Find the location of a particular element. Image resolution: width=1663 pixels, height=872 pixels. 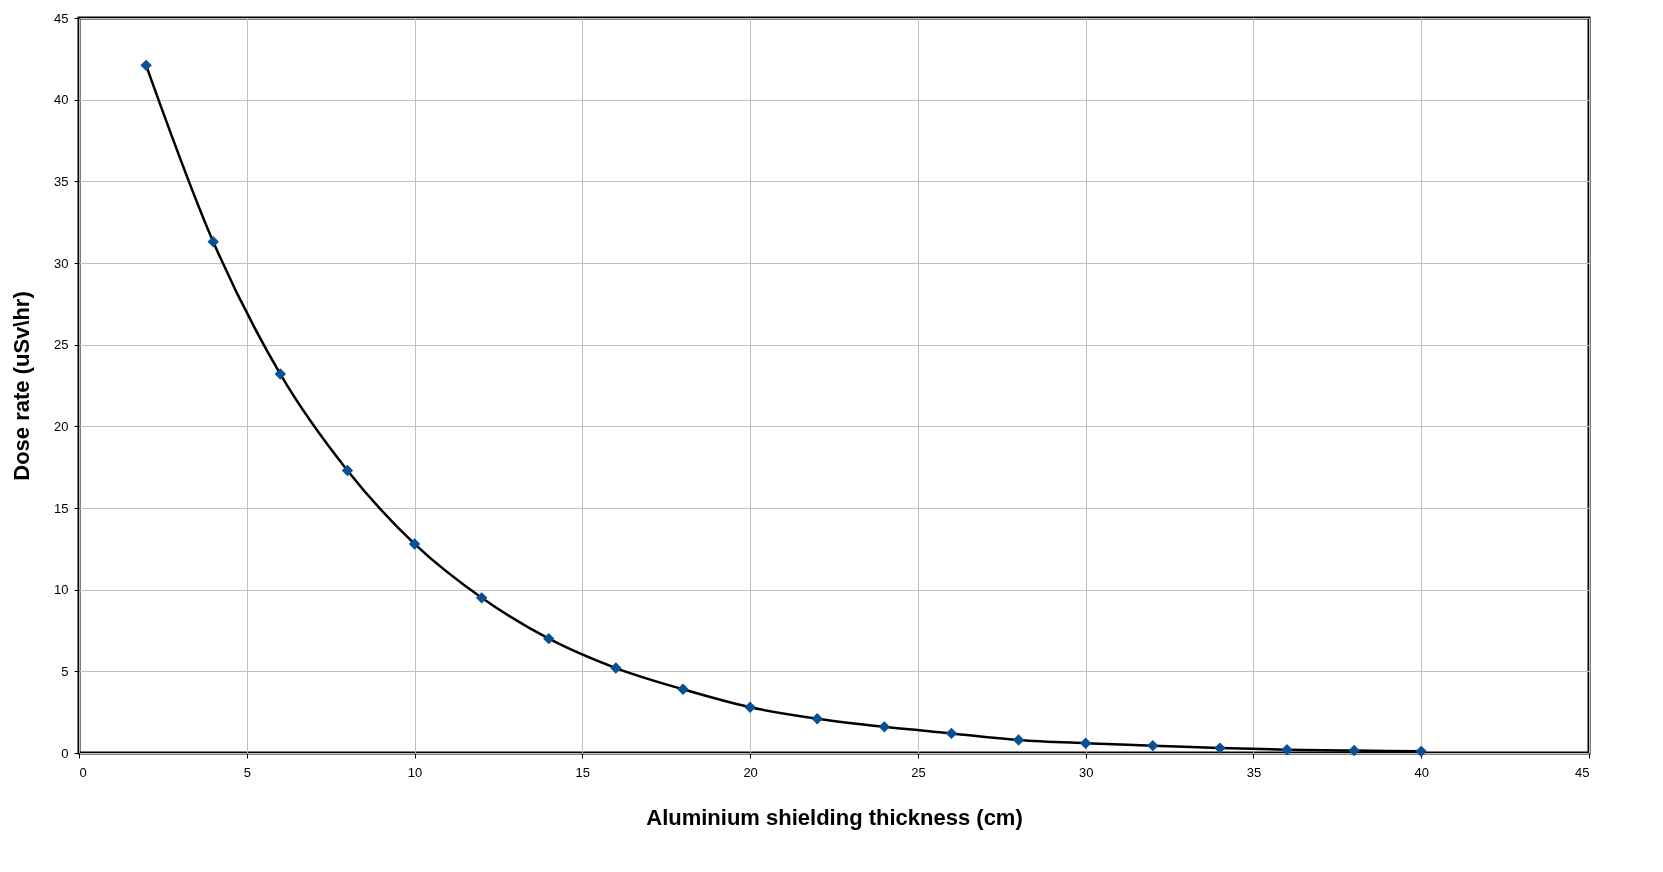

y-tick-label: 45 is located at coordinates (61, 18).